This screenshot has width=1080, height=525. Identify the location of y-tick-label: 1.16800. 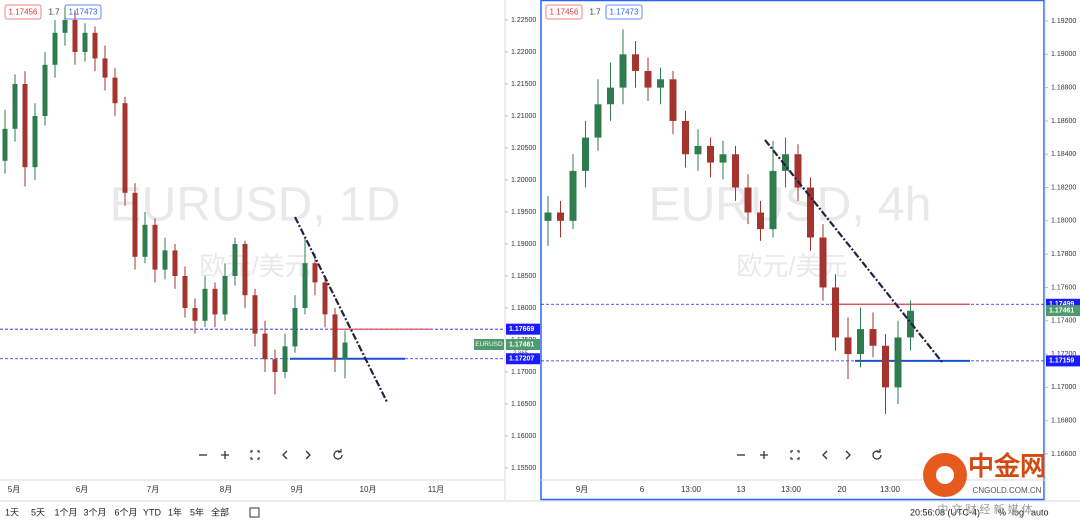
(1063, 421).